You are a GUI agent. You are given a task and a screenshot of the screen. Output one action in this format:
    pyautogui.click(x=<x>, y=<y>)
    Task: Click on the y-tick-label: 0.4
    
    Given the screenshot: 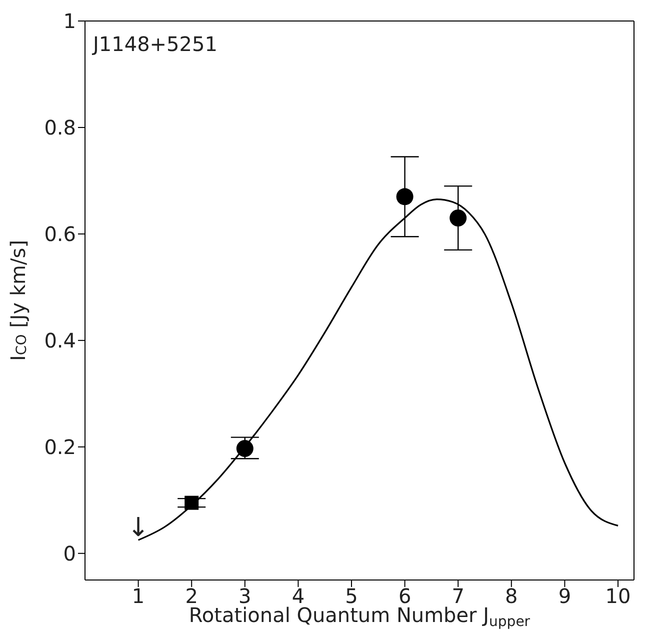 What is the action you would take?
    pyautogui.click(x=60, y=340)
    